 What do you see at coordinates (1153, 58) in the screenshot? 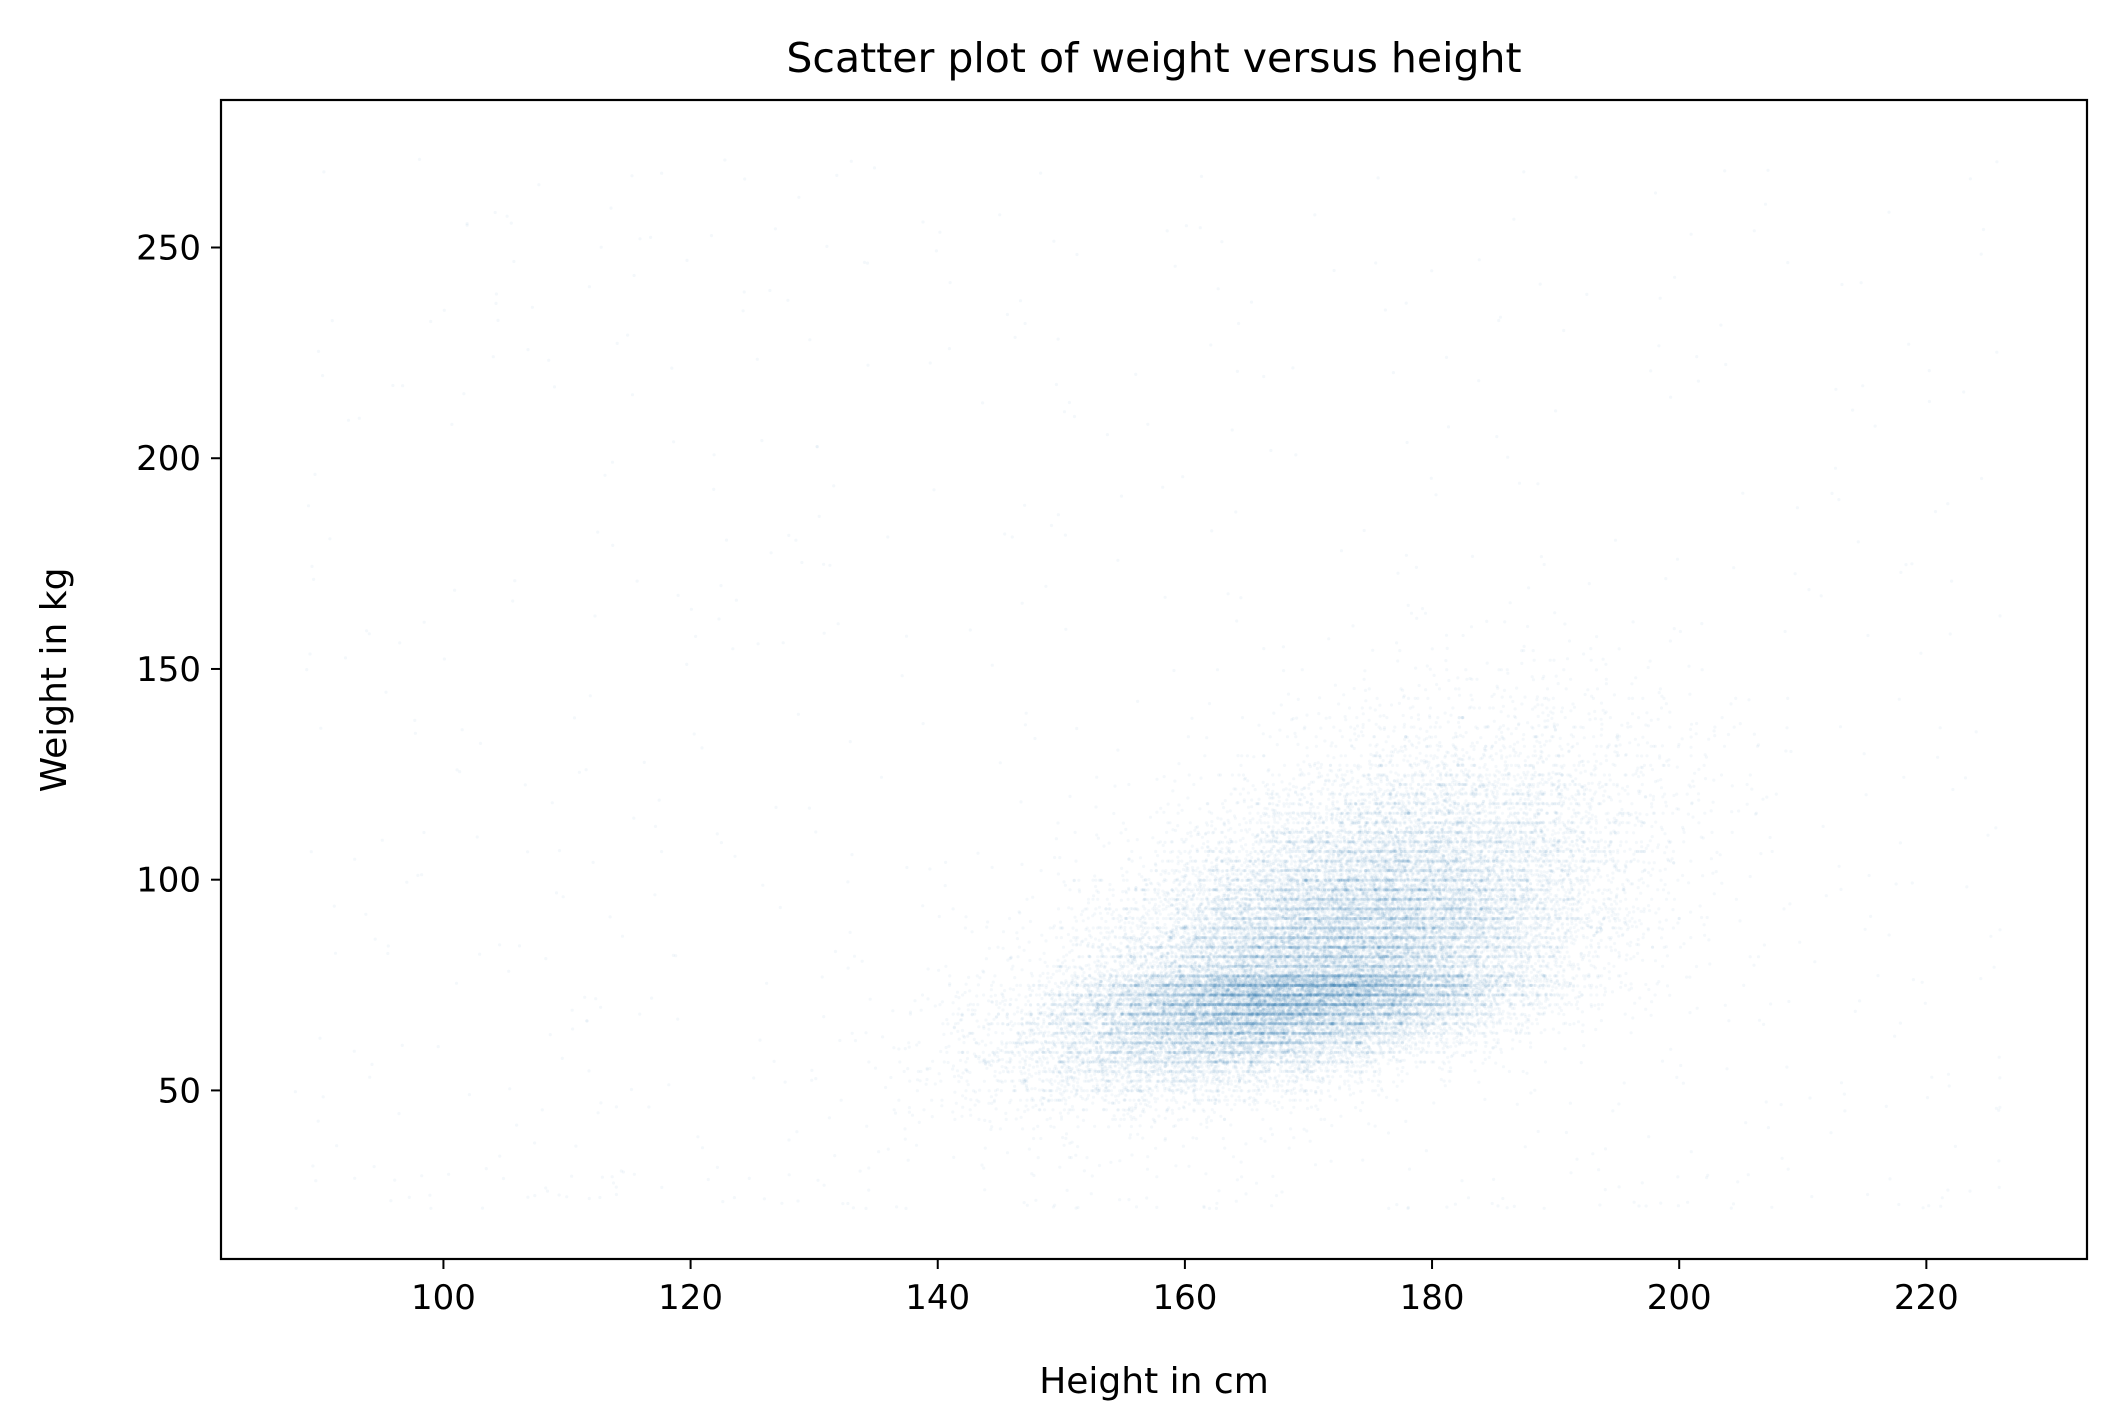
I see `chart-title: Scatter plot of weight versus height` at bounding box center [1153, 58].